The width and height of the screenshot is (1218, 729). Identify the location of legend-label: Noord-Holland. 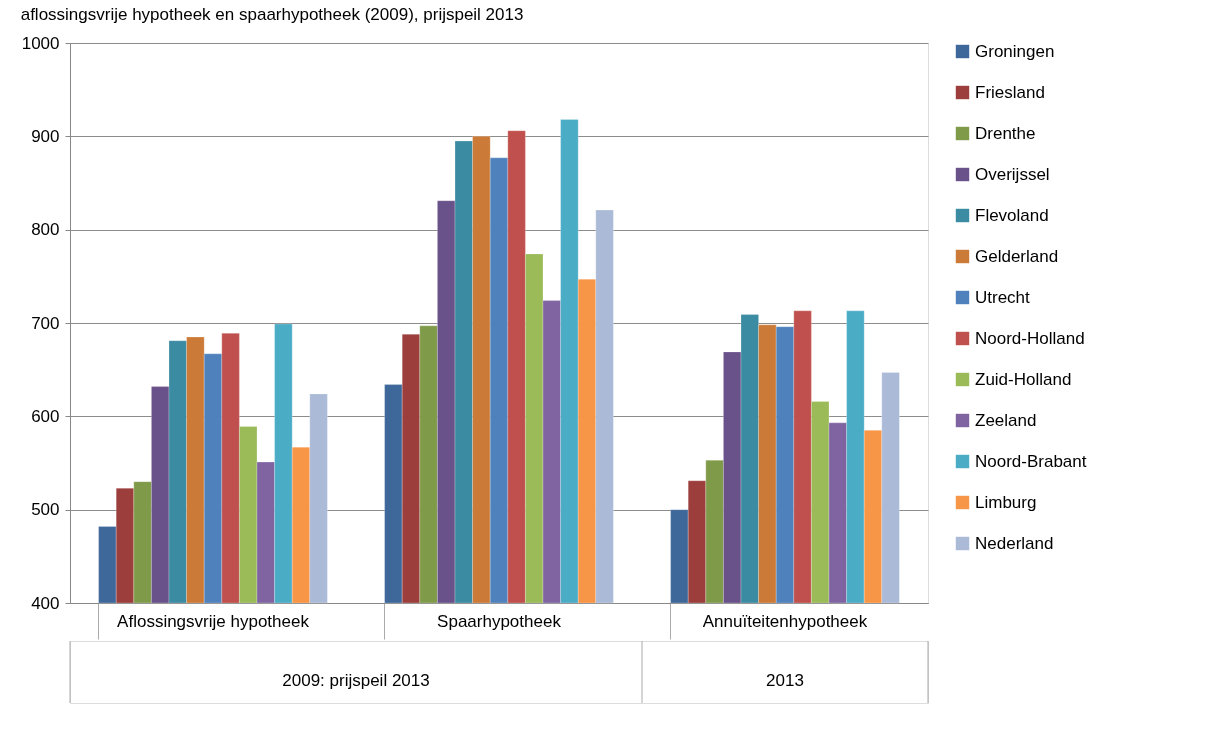
(1030, 338).